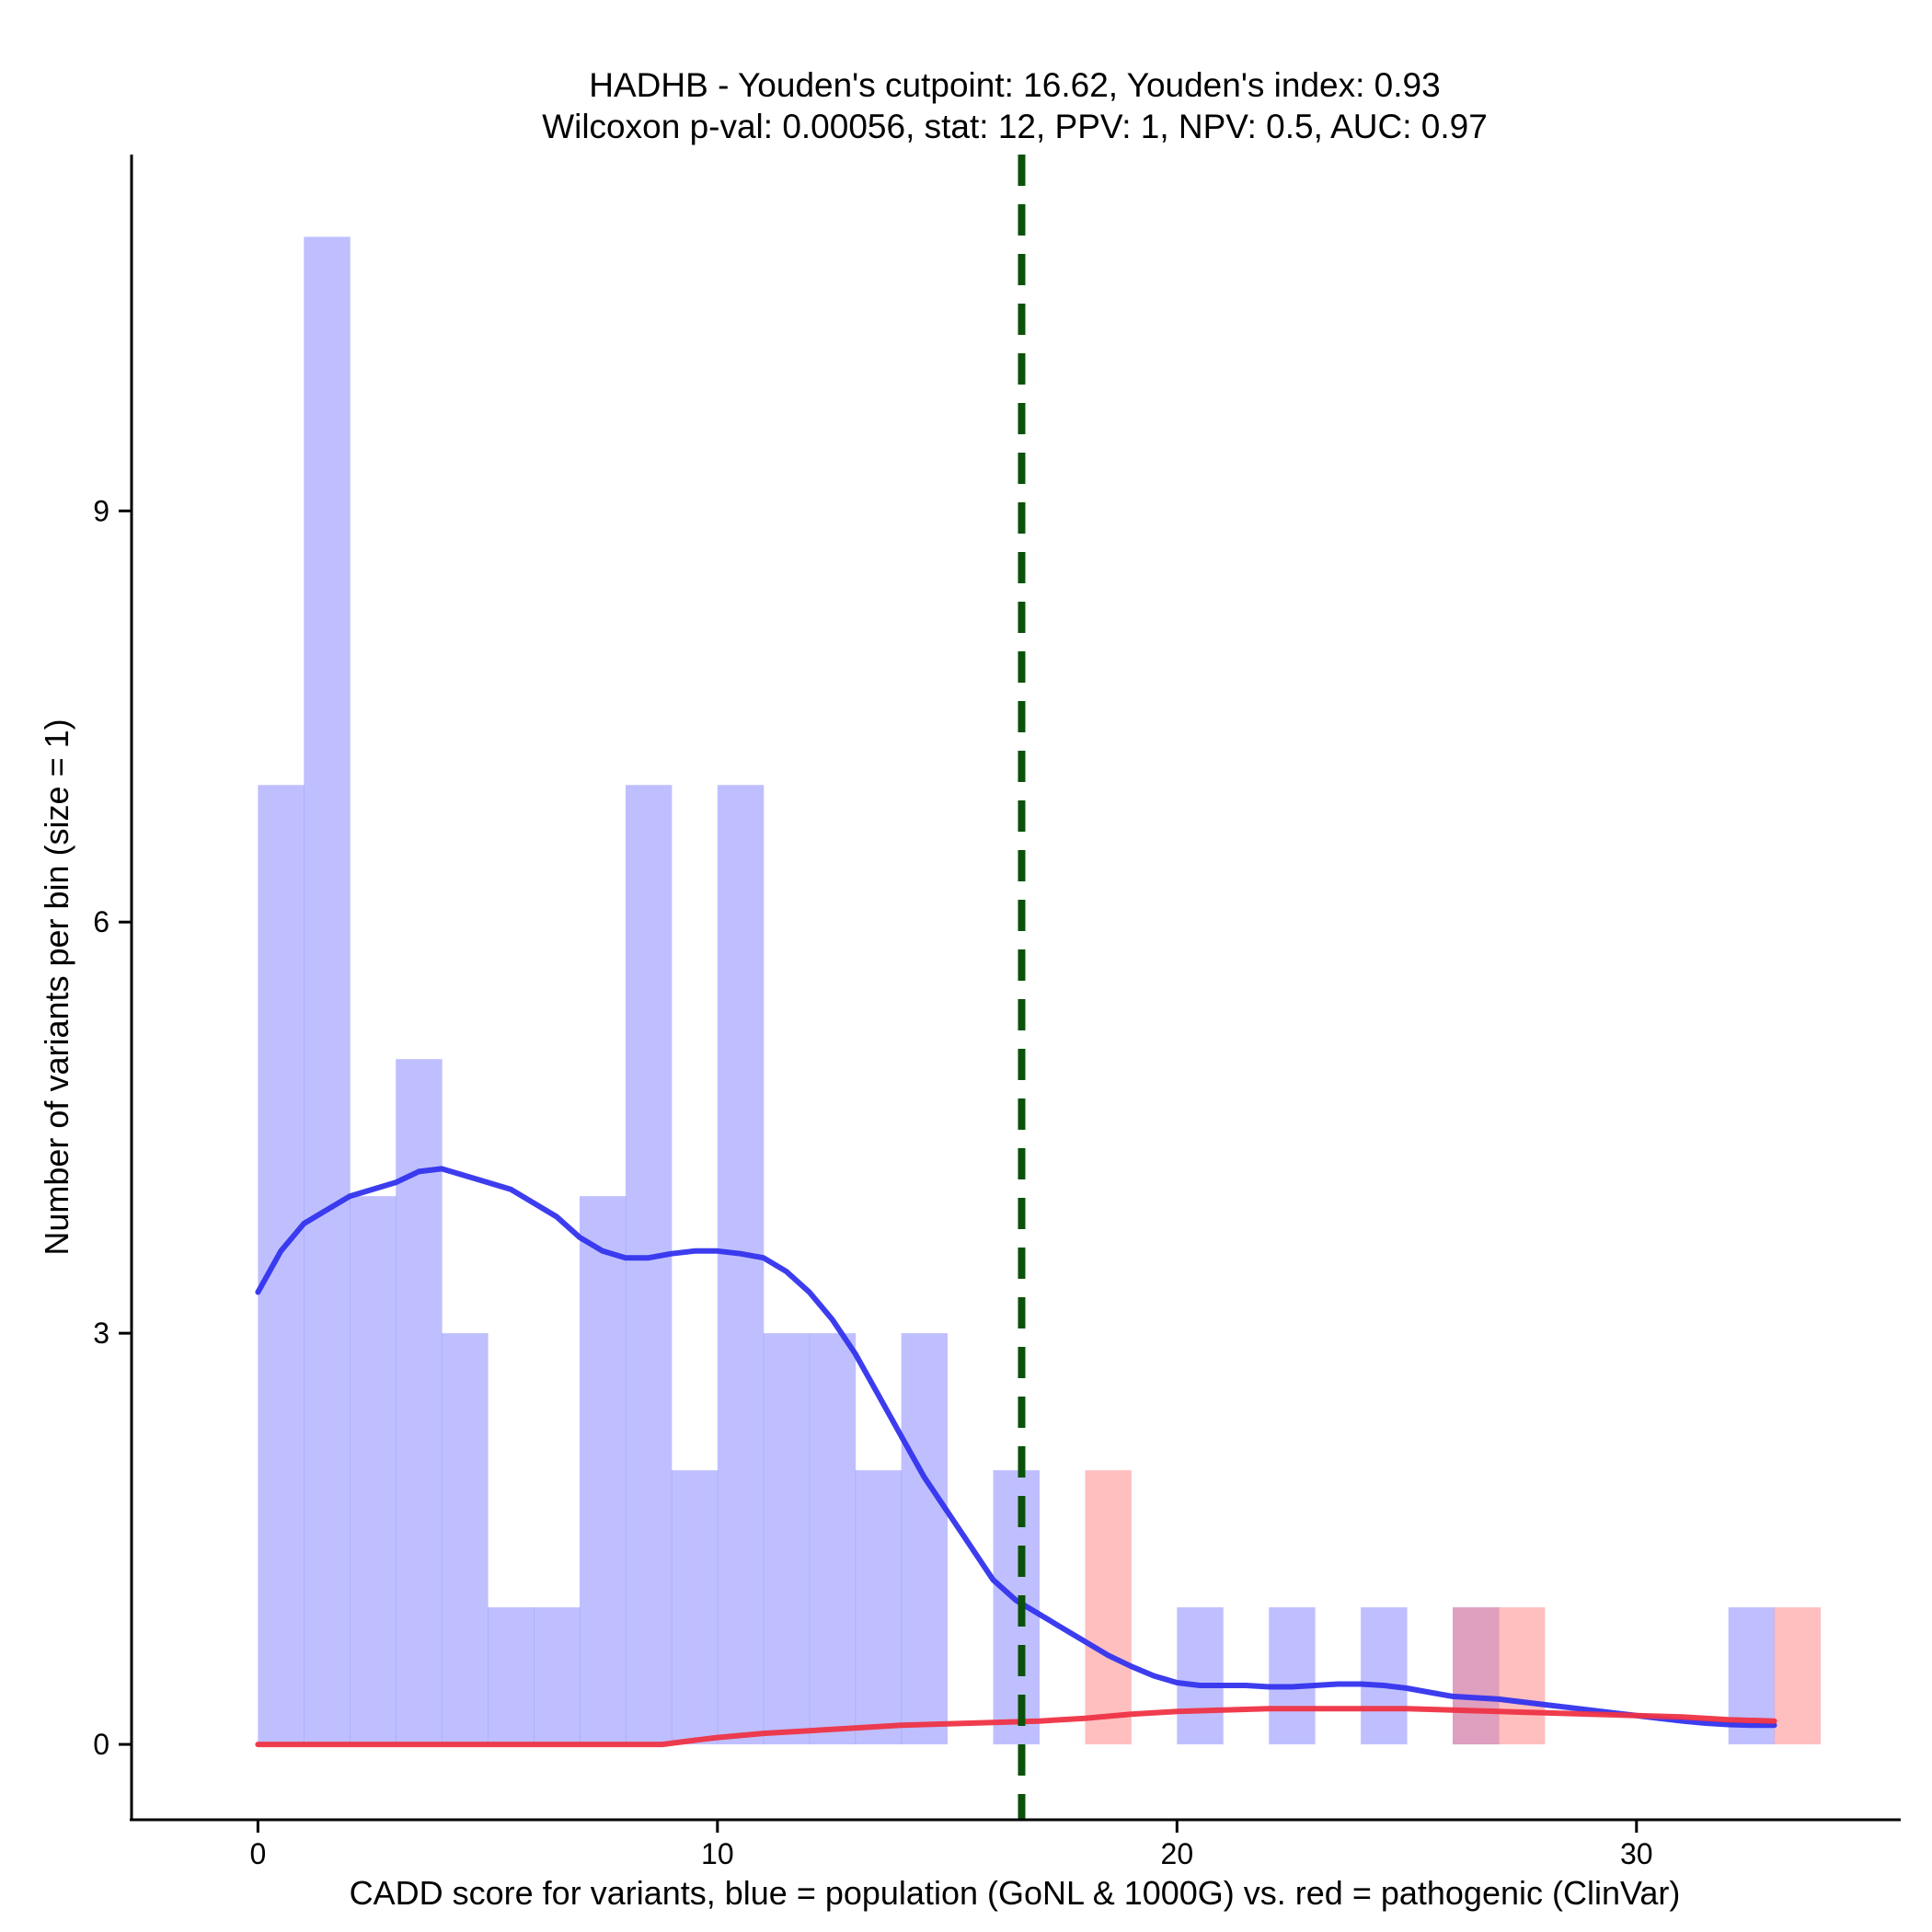 This screenshot has width=1932, height=1932. I want to click on y-tick-label-0: 0, so click(101, 1744).